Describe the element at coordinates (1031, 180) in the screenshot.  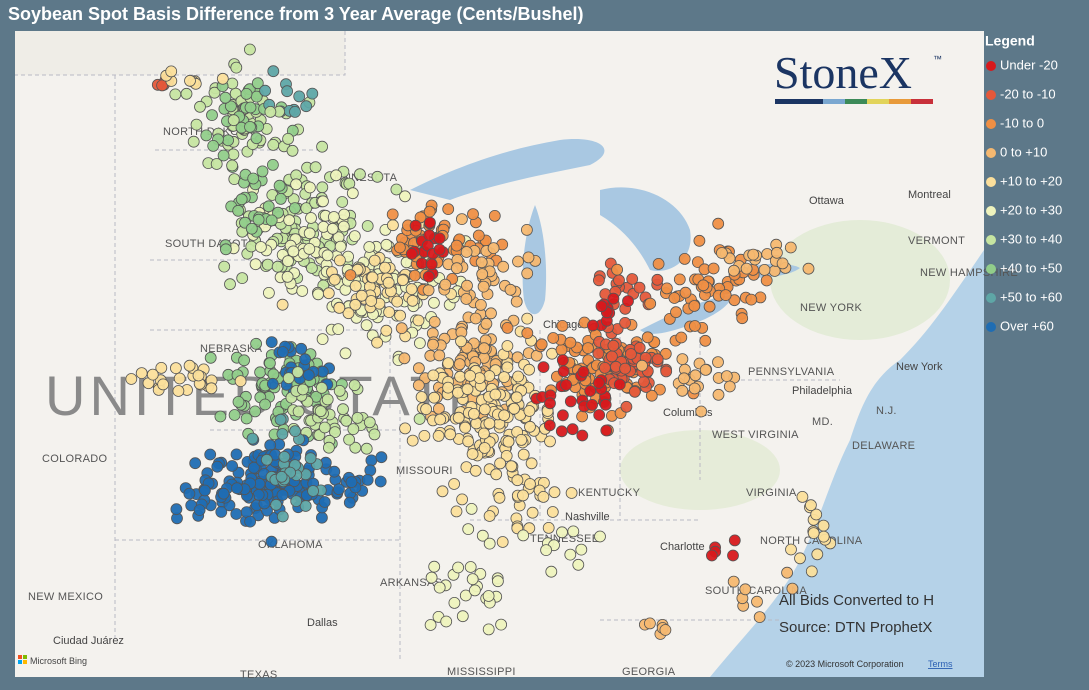
I see `legend-label: +10 to +20` at that location.